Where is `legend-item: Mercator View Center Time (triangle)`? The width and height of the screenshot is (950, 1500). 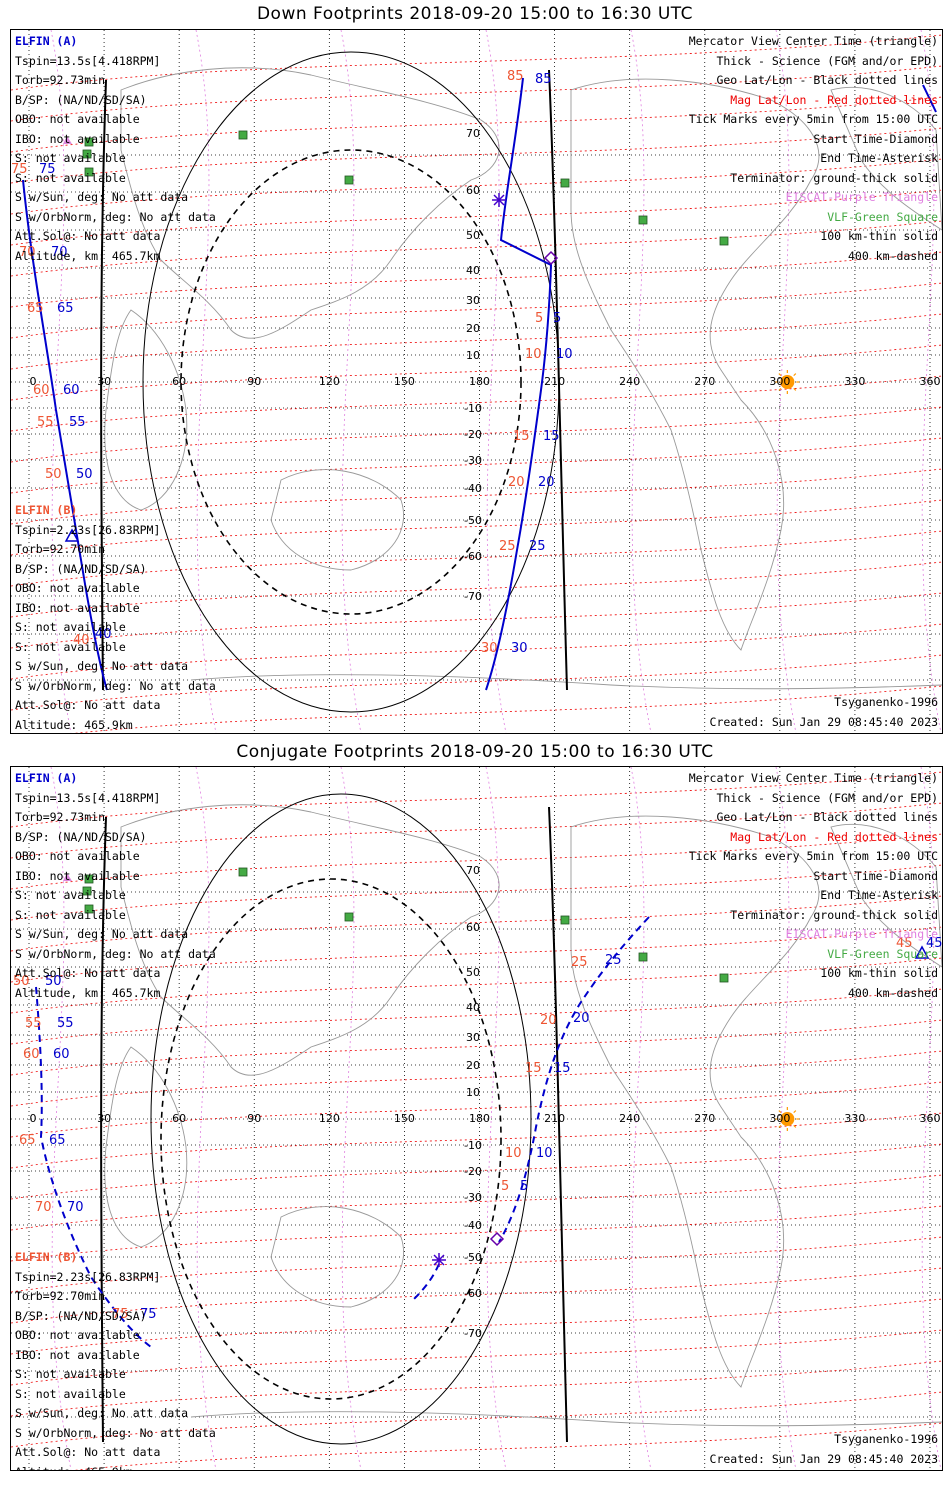 legend-item: Mercator View Center Time (triangle) is located at coordinates (813, 778).